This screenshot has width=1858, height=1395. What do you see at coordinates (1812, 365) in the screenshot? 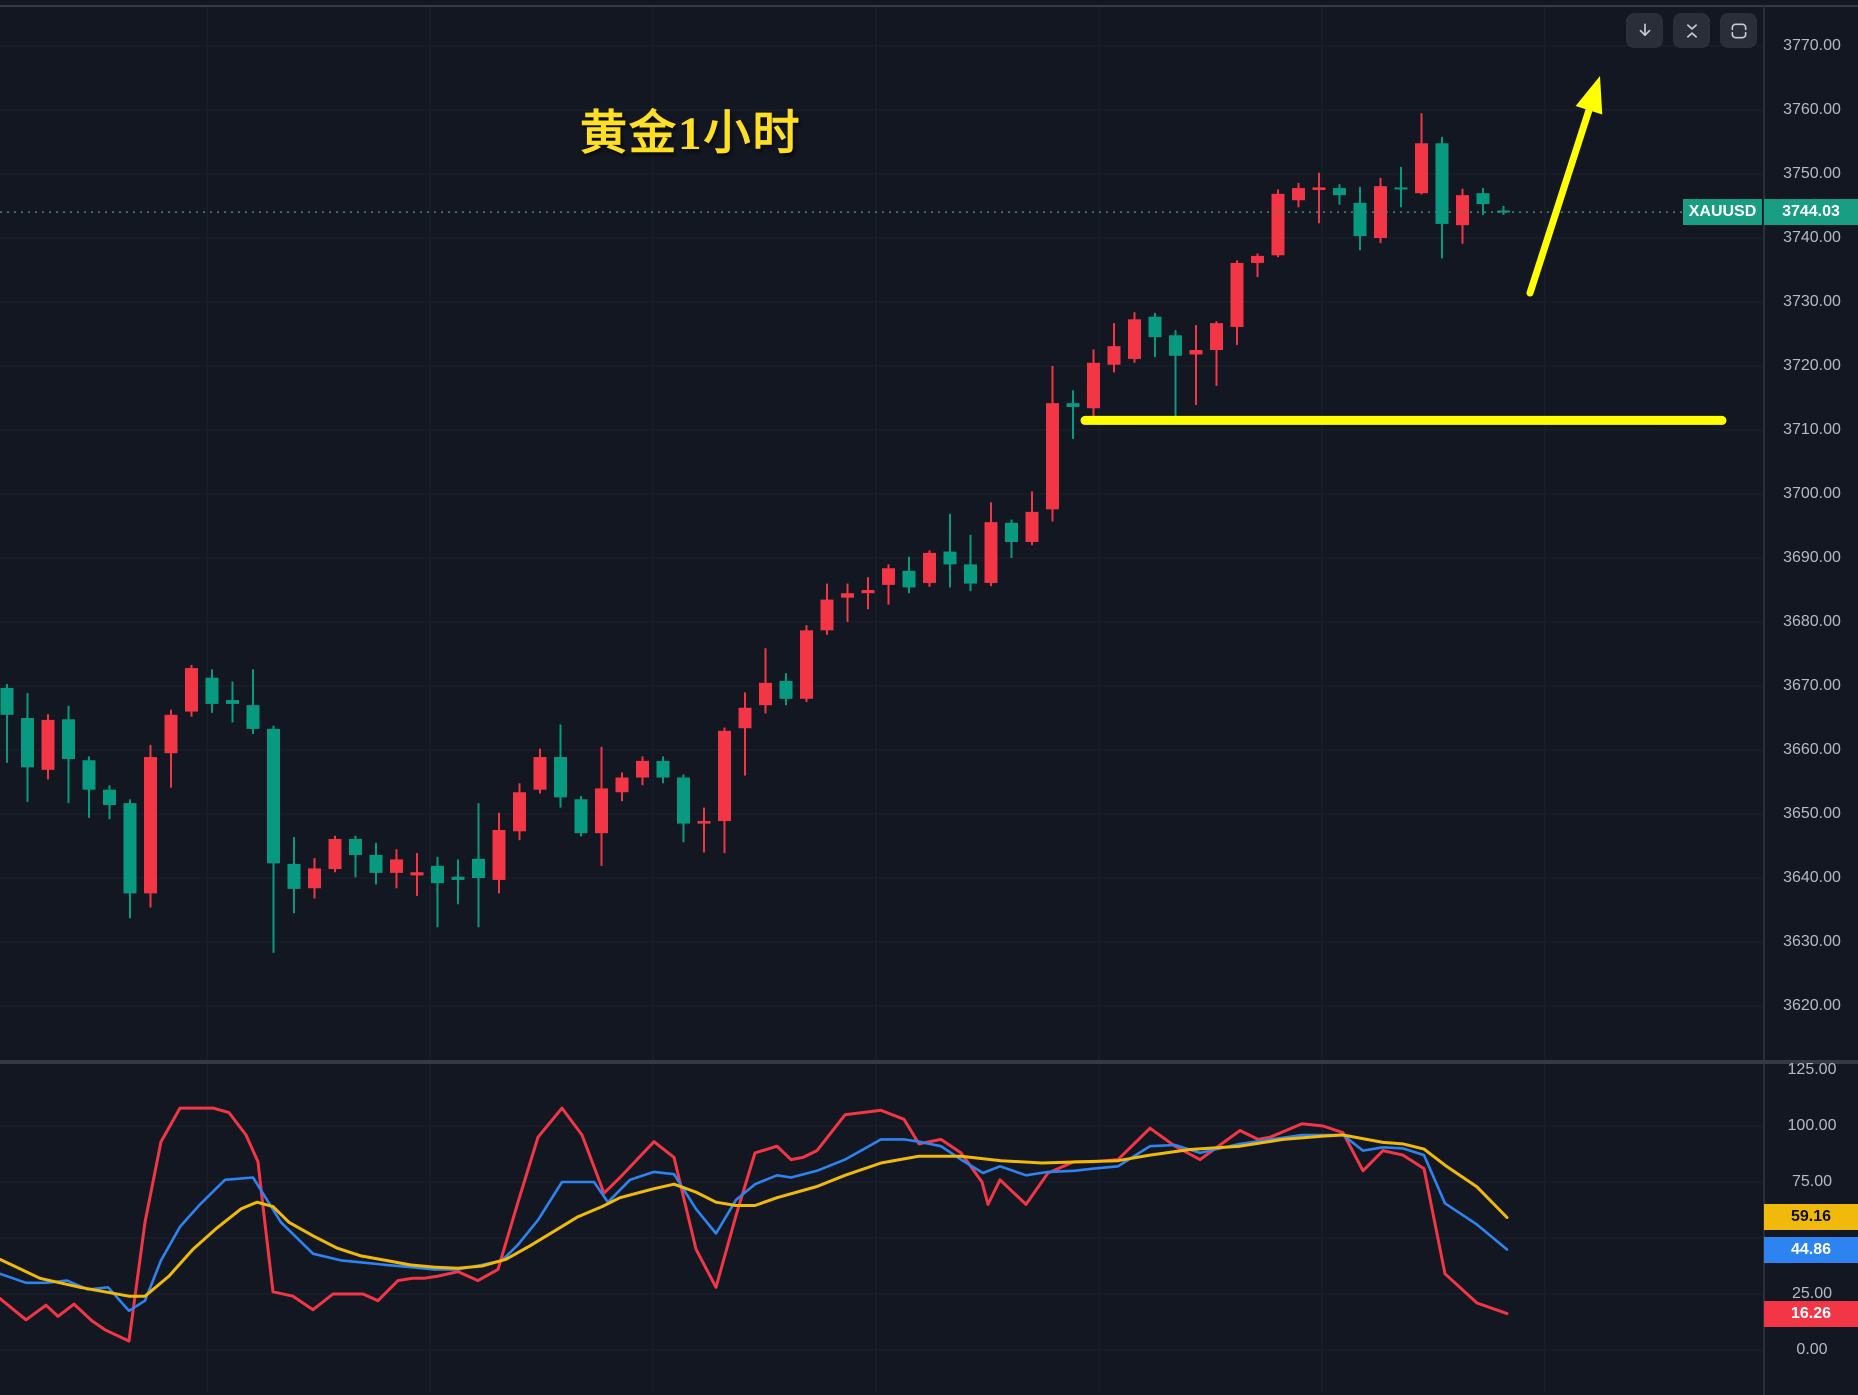
I see `price-axis-label: 3720.00` at bounding box center [1812, 365].